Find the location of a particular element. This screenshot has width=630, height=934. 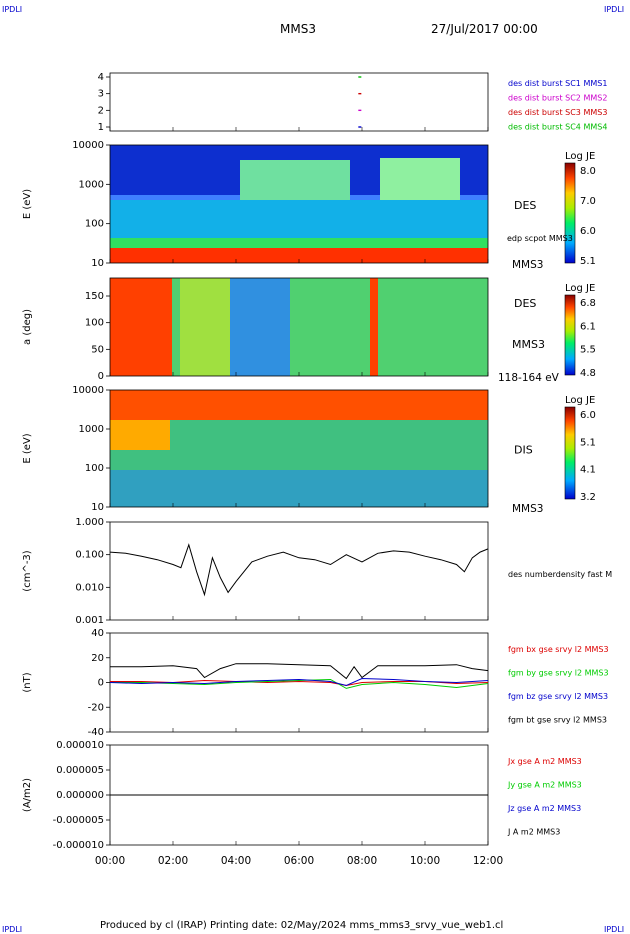

y-tick-label-density: 0.010 is located at coordinates (89, 587).